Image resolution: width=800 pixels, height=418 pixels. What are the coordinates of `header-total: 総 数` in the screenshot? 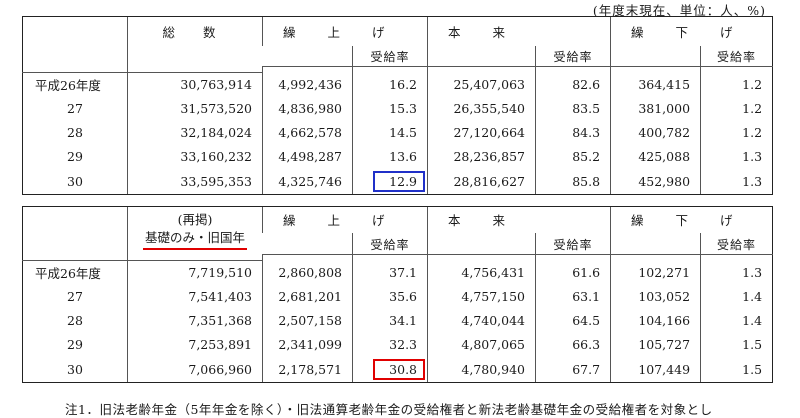 It's located at (195, 41).